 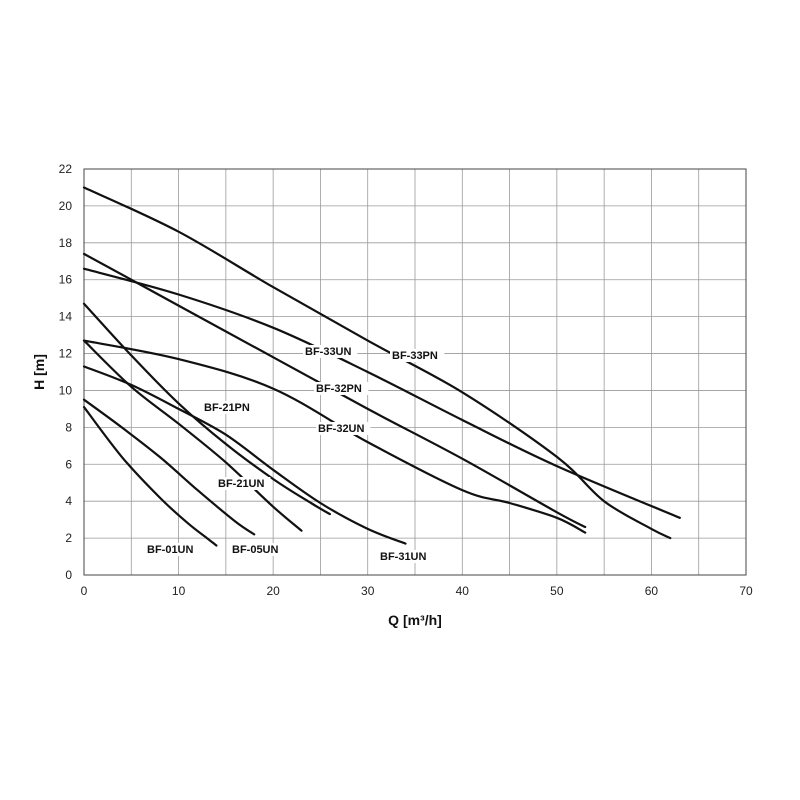 I want to click on curve-label-bf-21un: BF-21UN, so click(x=241, y=484).